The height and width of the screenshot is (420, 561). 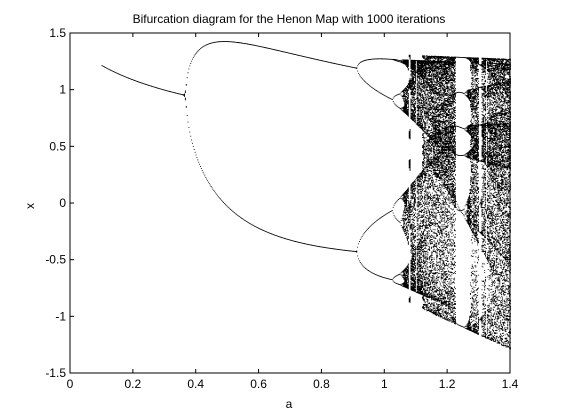 What do you see at coordinates (258, 384) in the screenshot?
I see `x-tick-label: 0.6` at bounding box center [258, 384].